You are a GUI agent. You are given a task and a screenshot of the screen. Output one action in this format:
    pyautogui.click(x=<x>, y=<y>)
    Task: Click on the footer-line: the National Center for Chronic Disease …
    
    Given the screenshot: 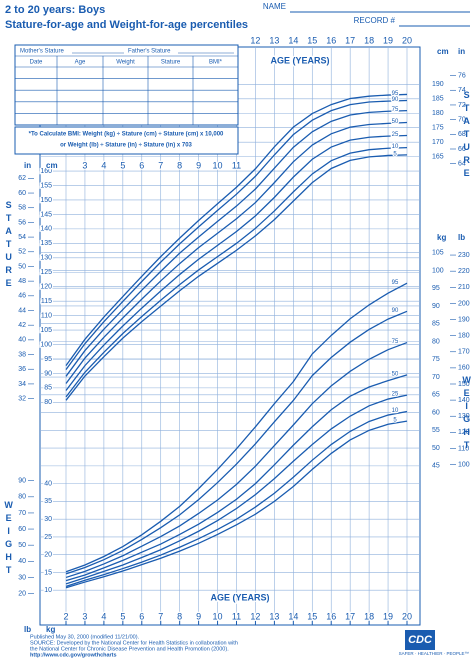 What is the action you would take?
    pyautogui.click(x=129, y=649)
    